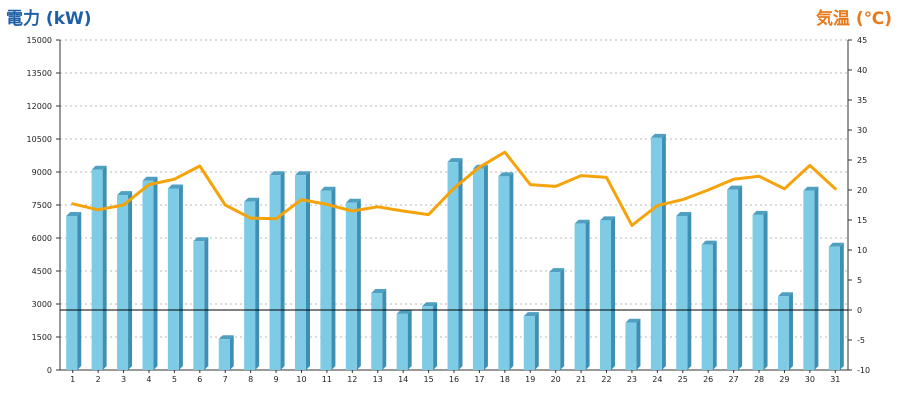  I want to click on x-tick-label: 27, so click(734, 379).